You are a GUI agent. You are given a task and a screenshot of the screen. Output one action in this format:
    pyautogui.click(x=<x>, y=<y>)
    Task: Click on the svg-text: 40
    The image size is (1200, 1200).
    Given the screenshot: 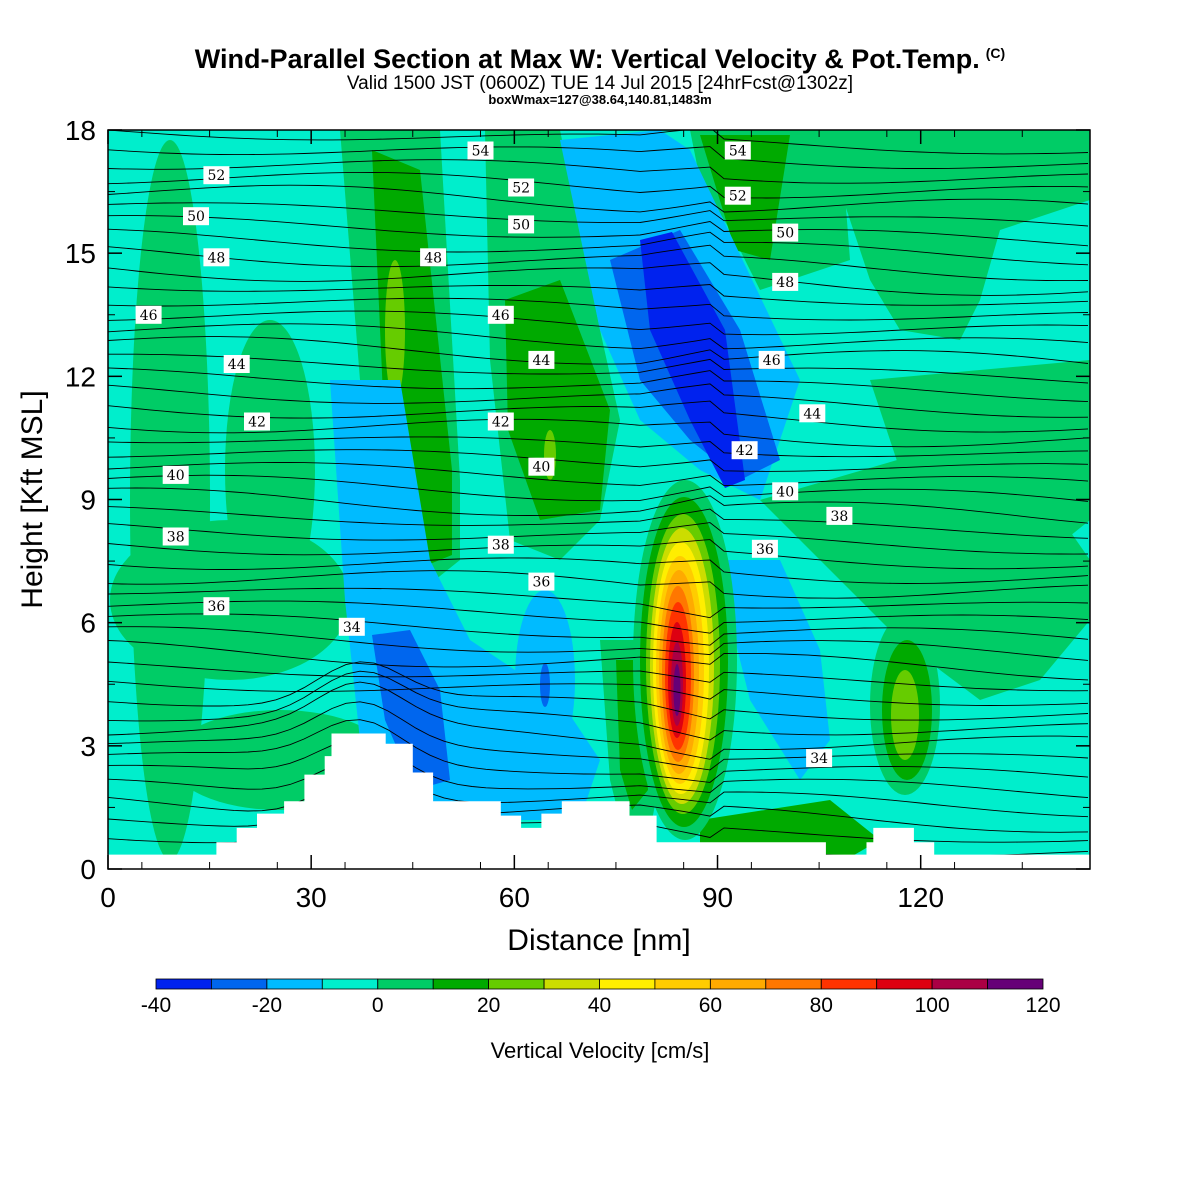 What is the action you would take?
    pyautogui.click(x=541, y=468)
    